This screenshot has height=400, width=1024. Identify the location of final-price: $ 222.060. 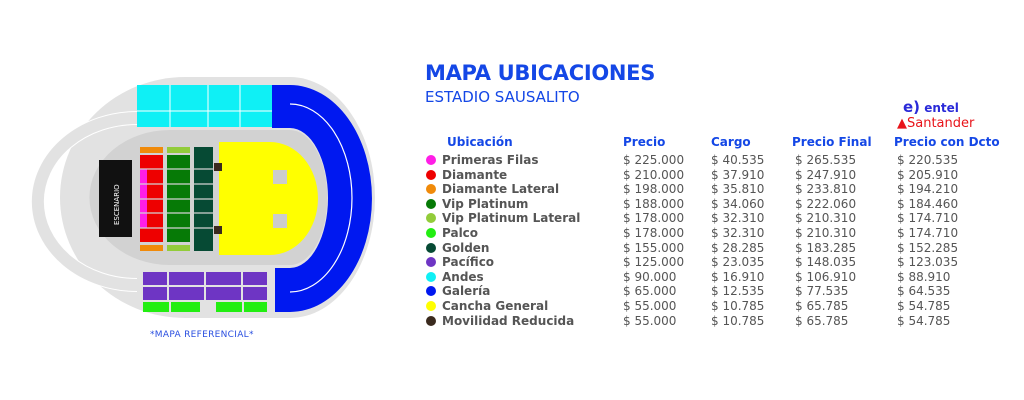
(826, 203).